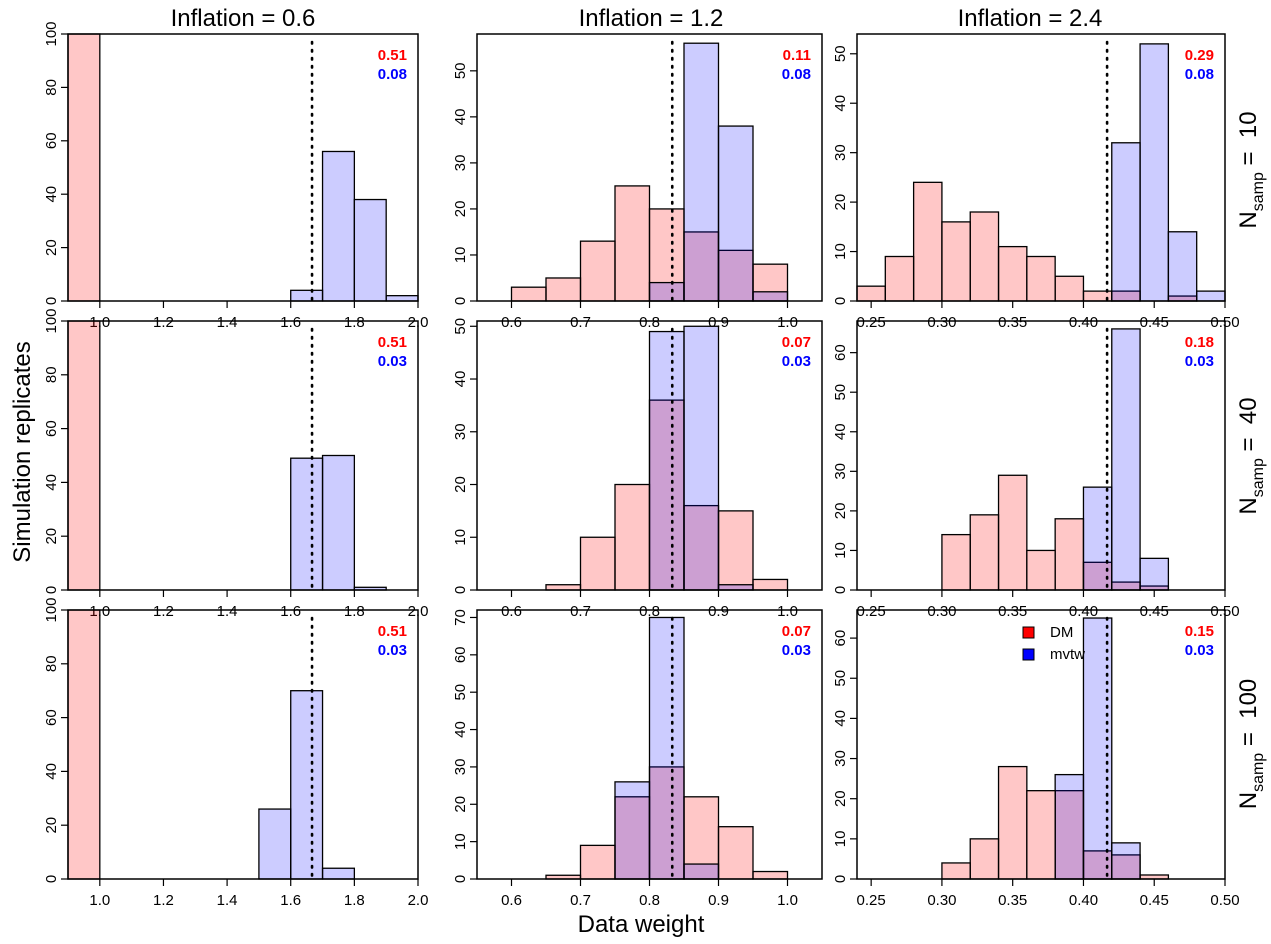 The width and height of the screenshot is (1271, 944). I want to click on panel-2-3-ytick-label-5: 40, so click(840, 431).